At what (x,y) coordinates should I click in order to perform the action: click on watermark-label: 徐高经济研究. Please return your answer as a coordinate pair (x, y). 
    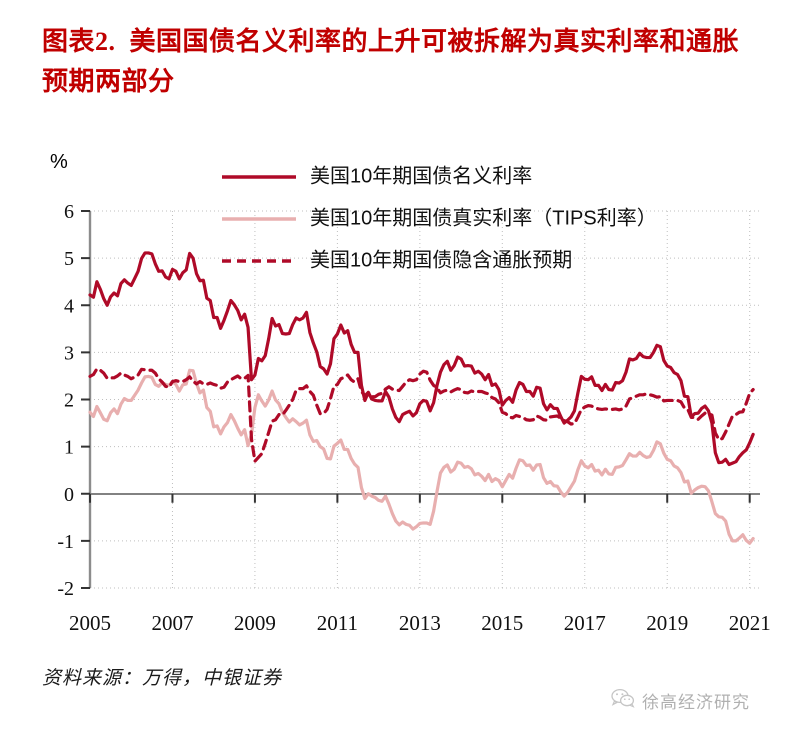
    Looking at the image, I should click on (696, 702).